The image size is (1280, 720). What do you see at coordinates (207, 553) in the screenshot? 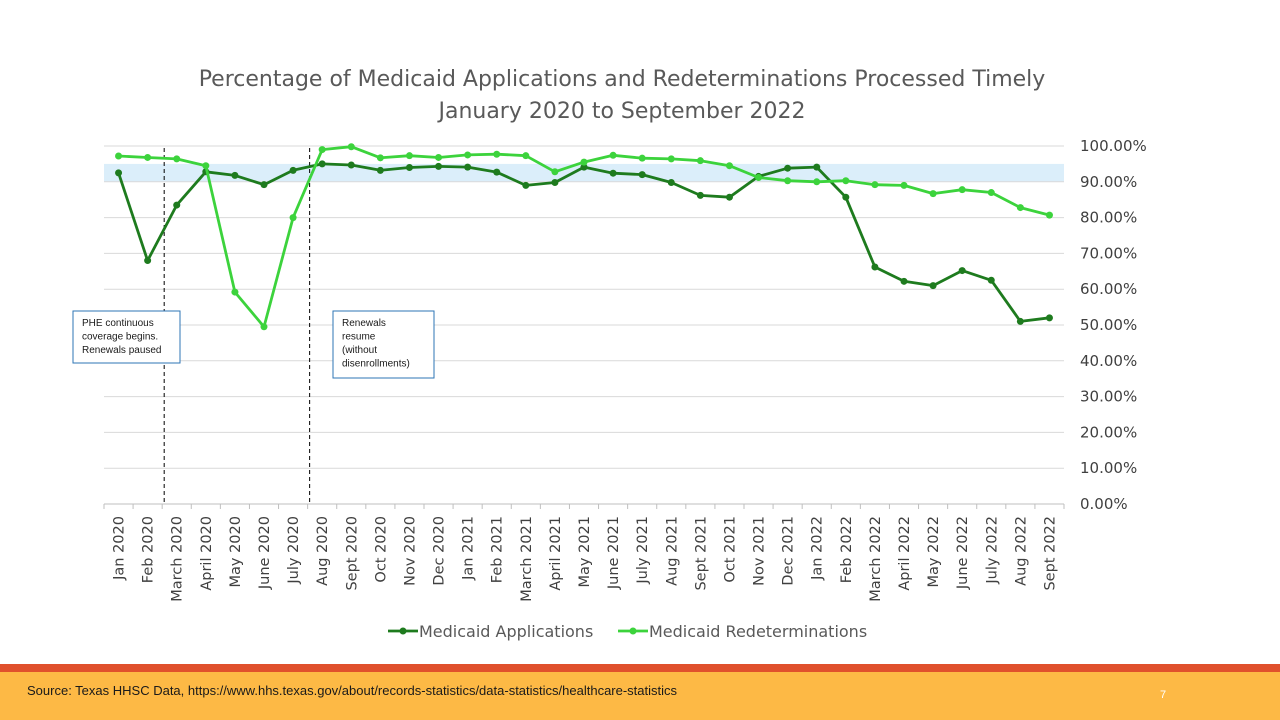
I see `x-tick-label: April 2020` at bounding box center [207, 553].